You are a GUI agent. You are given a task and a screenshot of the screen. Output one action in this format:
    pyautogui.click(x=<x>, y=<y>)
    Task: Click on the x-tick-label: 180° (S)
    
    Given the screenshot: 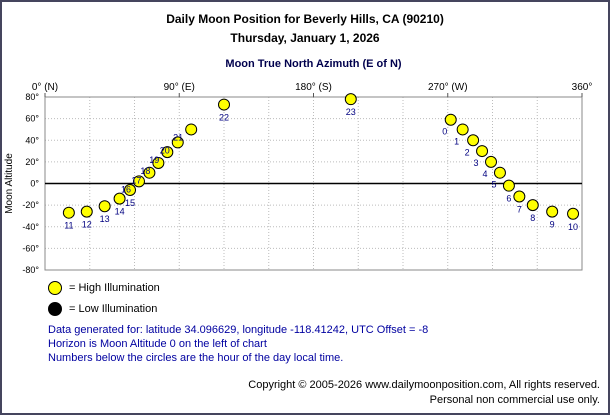 What is the action you would take?
    pyautogui.click(x=313, y=87)
    